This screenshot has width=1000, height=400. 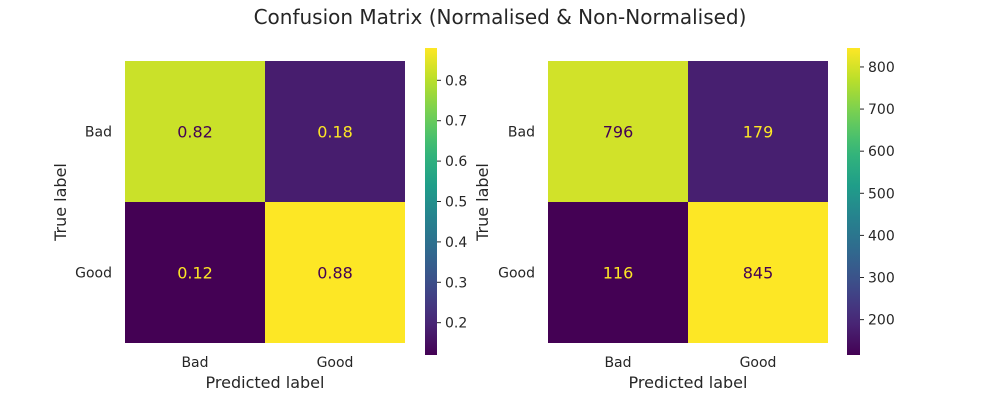 What do you see at coordinates (456, 243) in the screenshot?
I see `colorbar-tick-label: 0.4` at bounding box center [456, 243].